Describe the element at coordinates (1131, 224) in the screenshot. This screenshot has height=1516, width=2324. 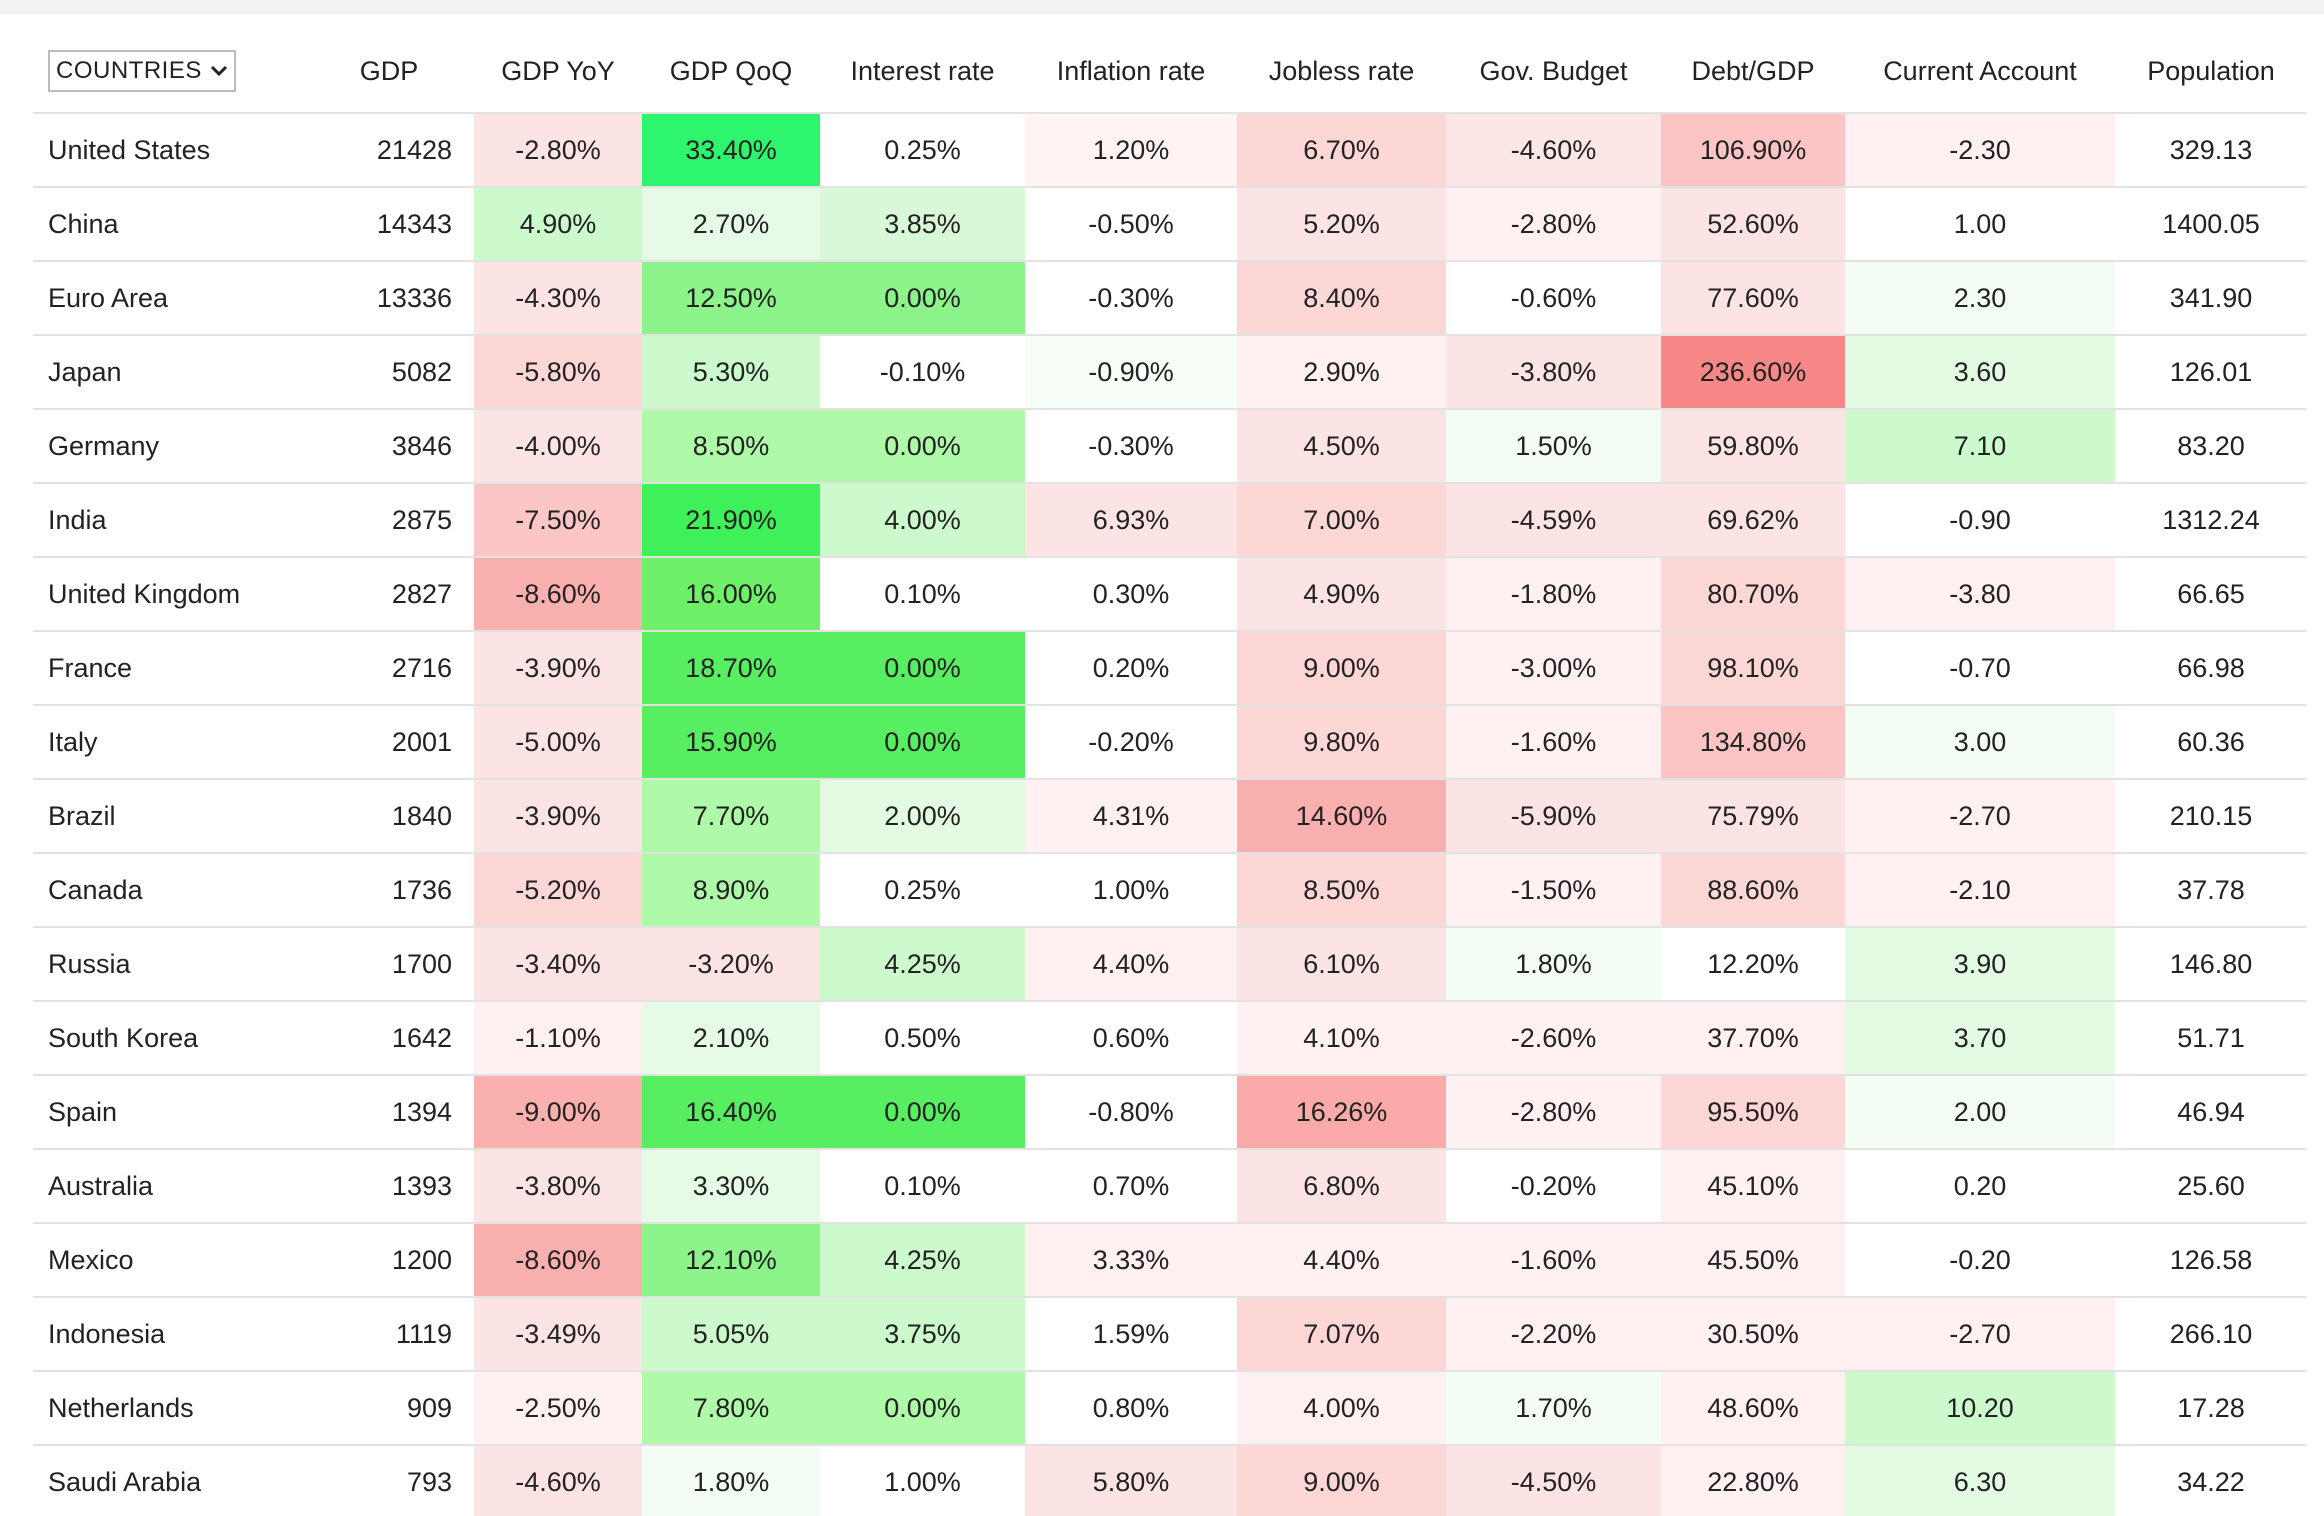
I see `value-cell: -0.50%` at that location.